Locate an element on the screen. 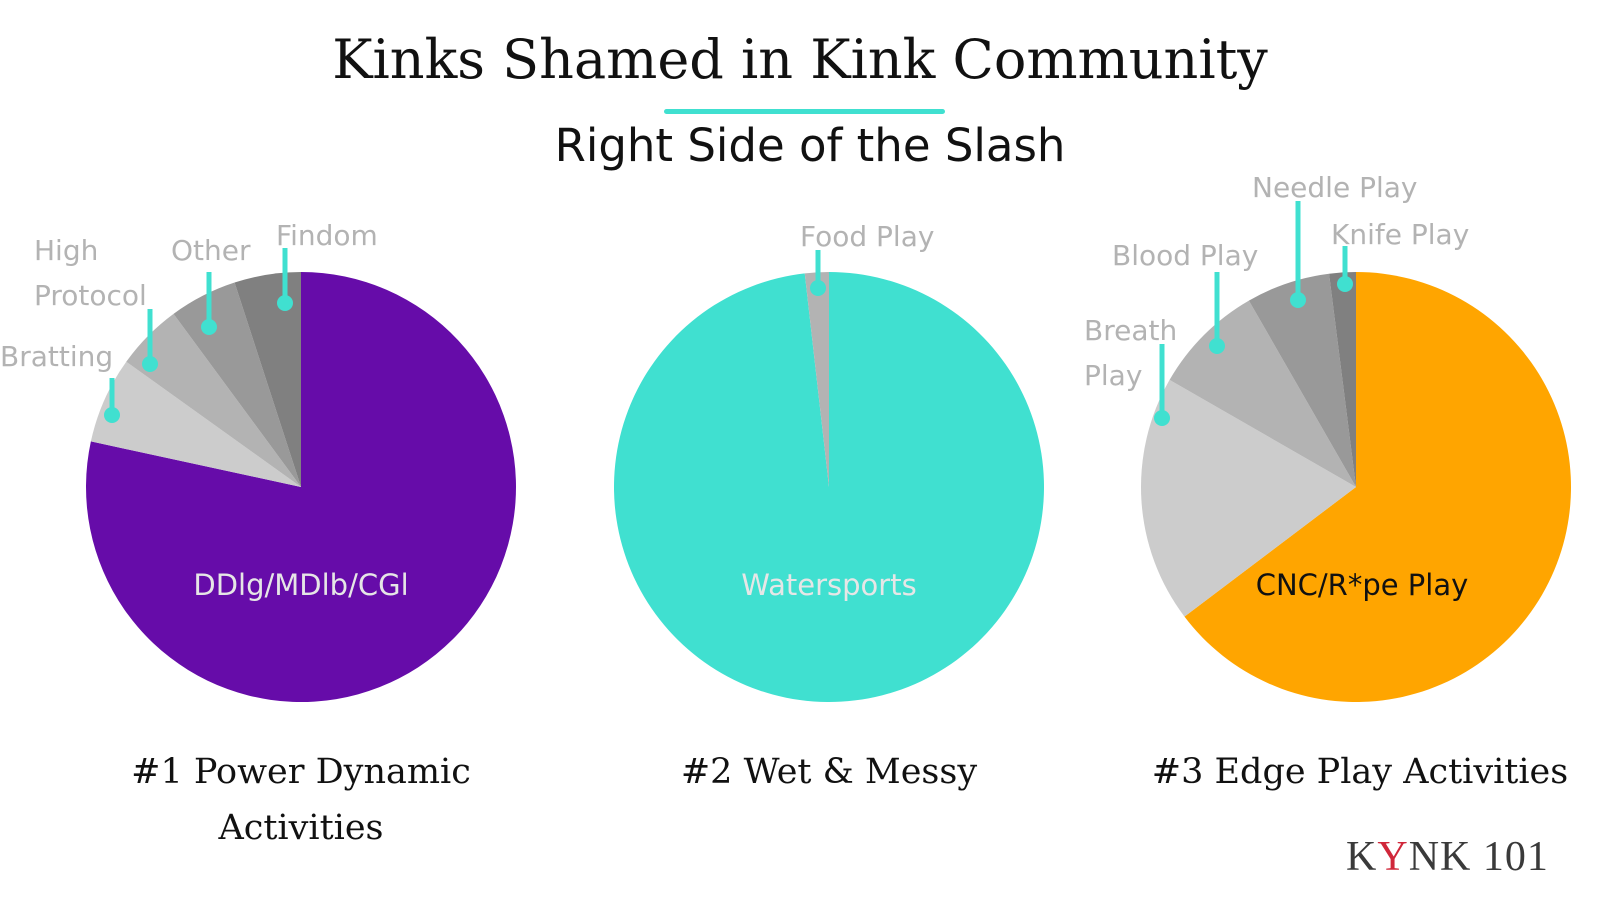 The image size is (1600, 900). label-cnc-play: CNC/R*pe Play is located at coordinates (1362, 585).